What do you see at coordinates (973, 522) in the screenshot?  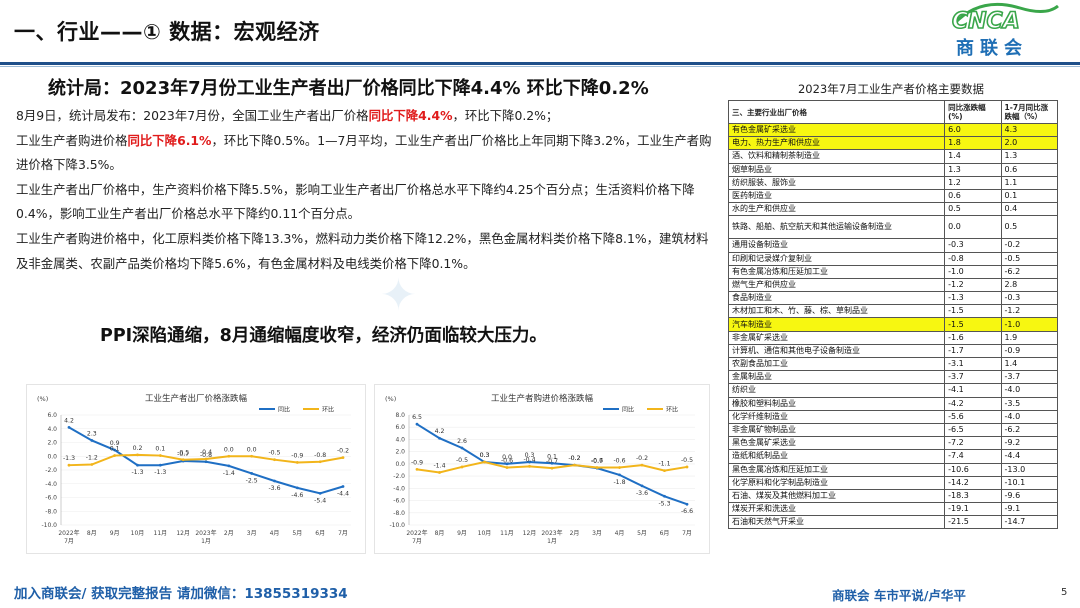 I see `yoy-value: -21.5` at bounding box center [973, 522].